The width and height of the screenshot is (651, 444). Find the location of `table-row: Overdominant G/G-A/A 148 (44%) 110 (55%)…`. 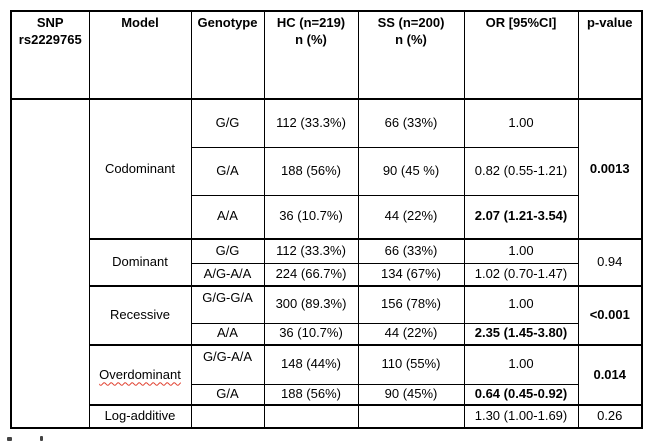

table-row: Overdominant G/G-A/A 148 (44%) 110 (55%)… is located at coordinates (327, 375).